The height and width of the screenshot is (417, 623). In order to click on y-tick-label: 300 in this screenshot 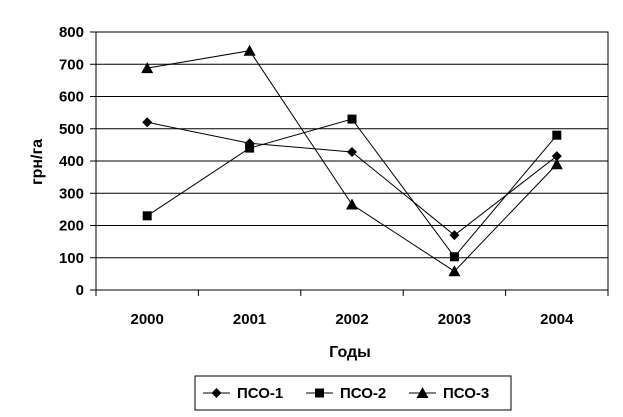, I will do `click(71, 193)`.